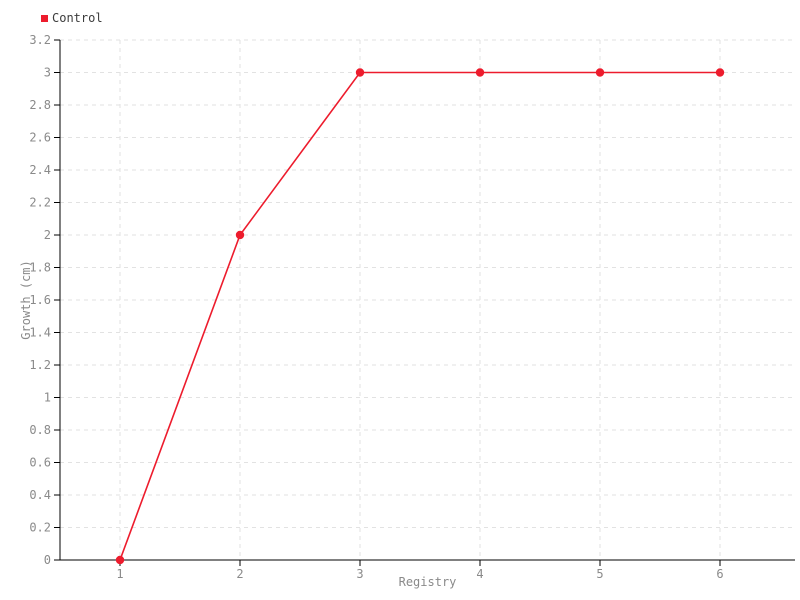 Image resolution: width=800 pixels, height=600 pixels. Describe the element at coordinates (44, 18) in the screenshot. I see `legend-marker-control` at that location.